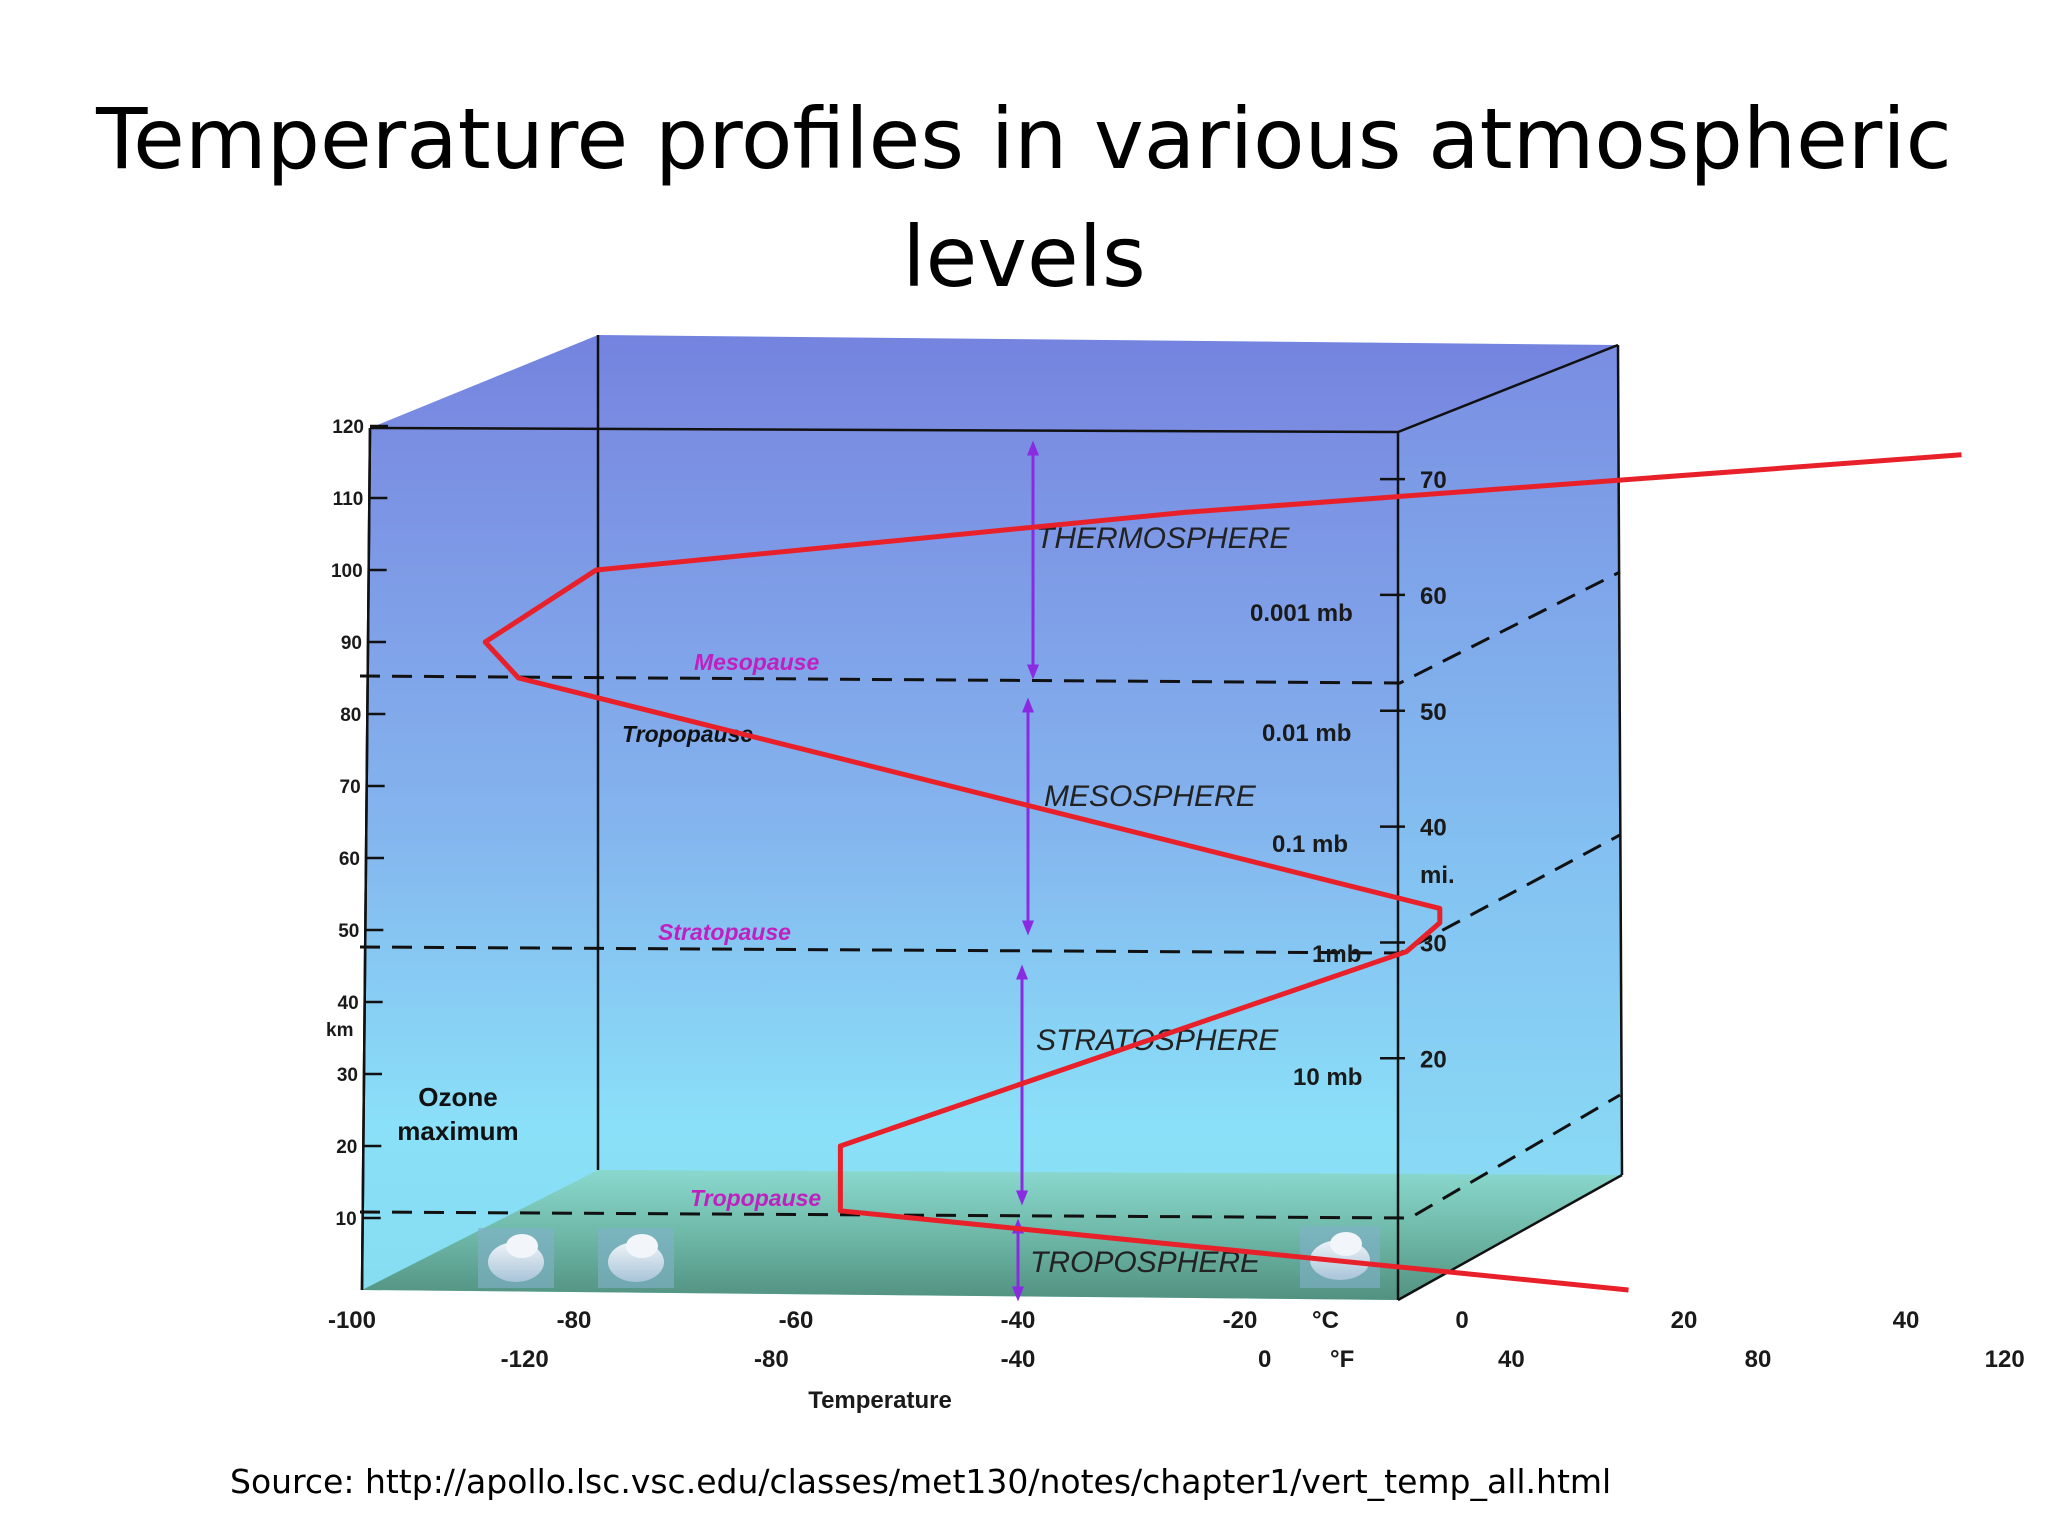 The width and height of the screenshot is (2048, 1536). Describe the element at coordinates (350, 787) in the screenshot. I see `km-tick-label: 70` at that location.